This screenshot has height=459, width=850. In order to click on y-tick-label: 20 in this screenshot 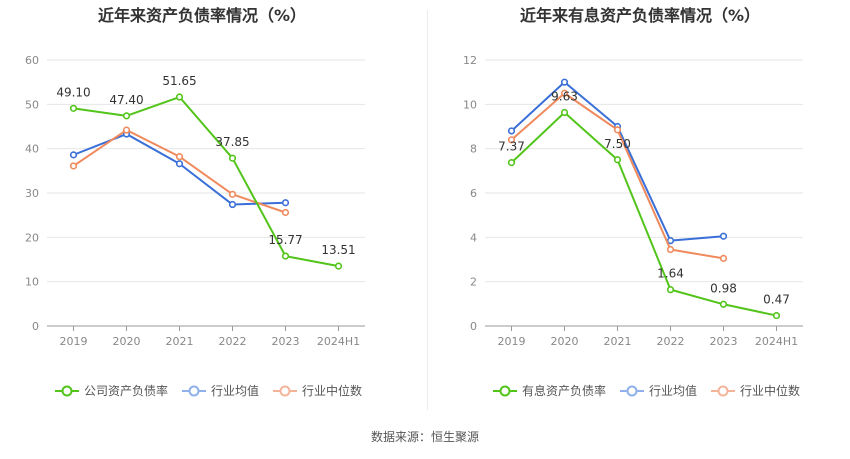, I will do `click(32, 237)`.